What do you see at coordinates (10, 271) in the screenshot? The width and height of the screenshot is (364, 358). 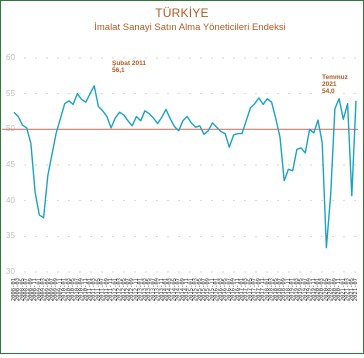 I see `y-tick-label: 30` at bounding box center [10, 271].